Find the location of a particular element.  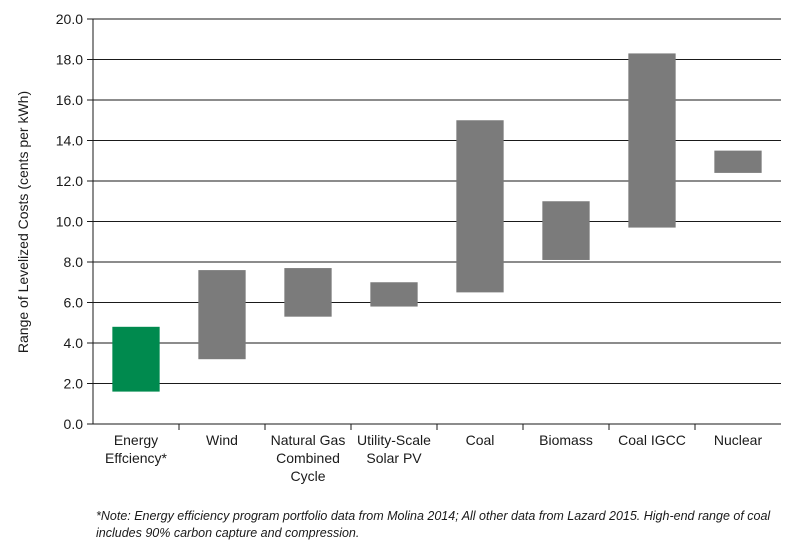

x-category-label: Energy is located at coordinates (136, 440).